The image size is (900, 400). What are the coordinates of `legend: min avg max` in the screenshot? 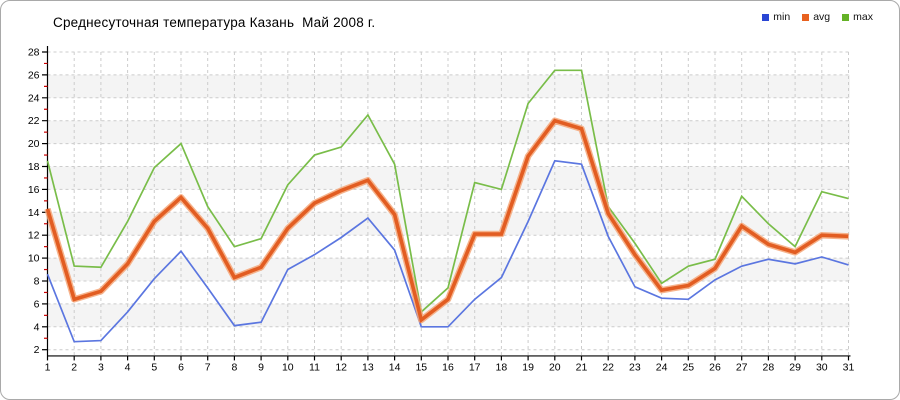 It's located at (817, 17).